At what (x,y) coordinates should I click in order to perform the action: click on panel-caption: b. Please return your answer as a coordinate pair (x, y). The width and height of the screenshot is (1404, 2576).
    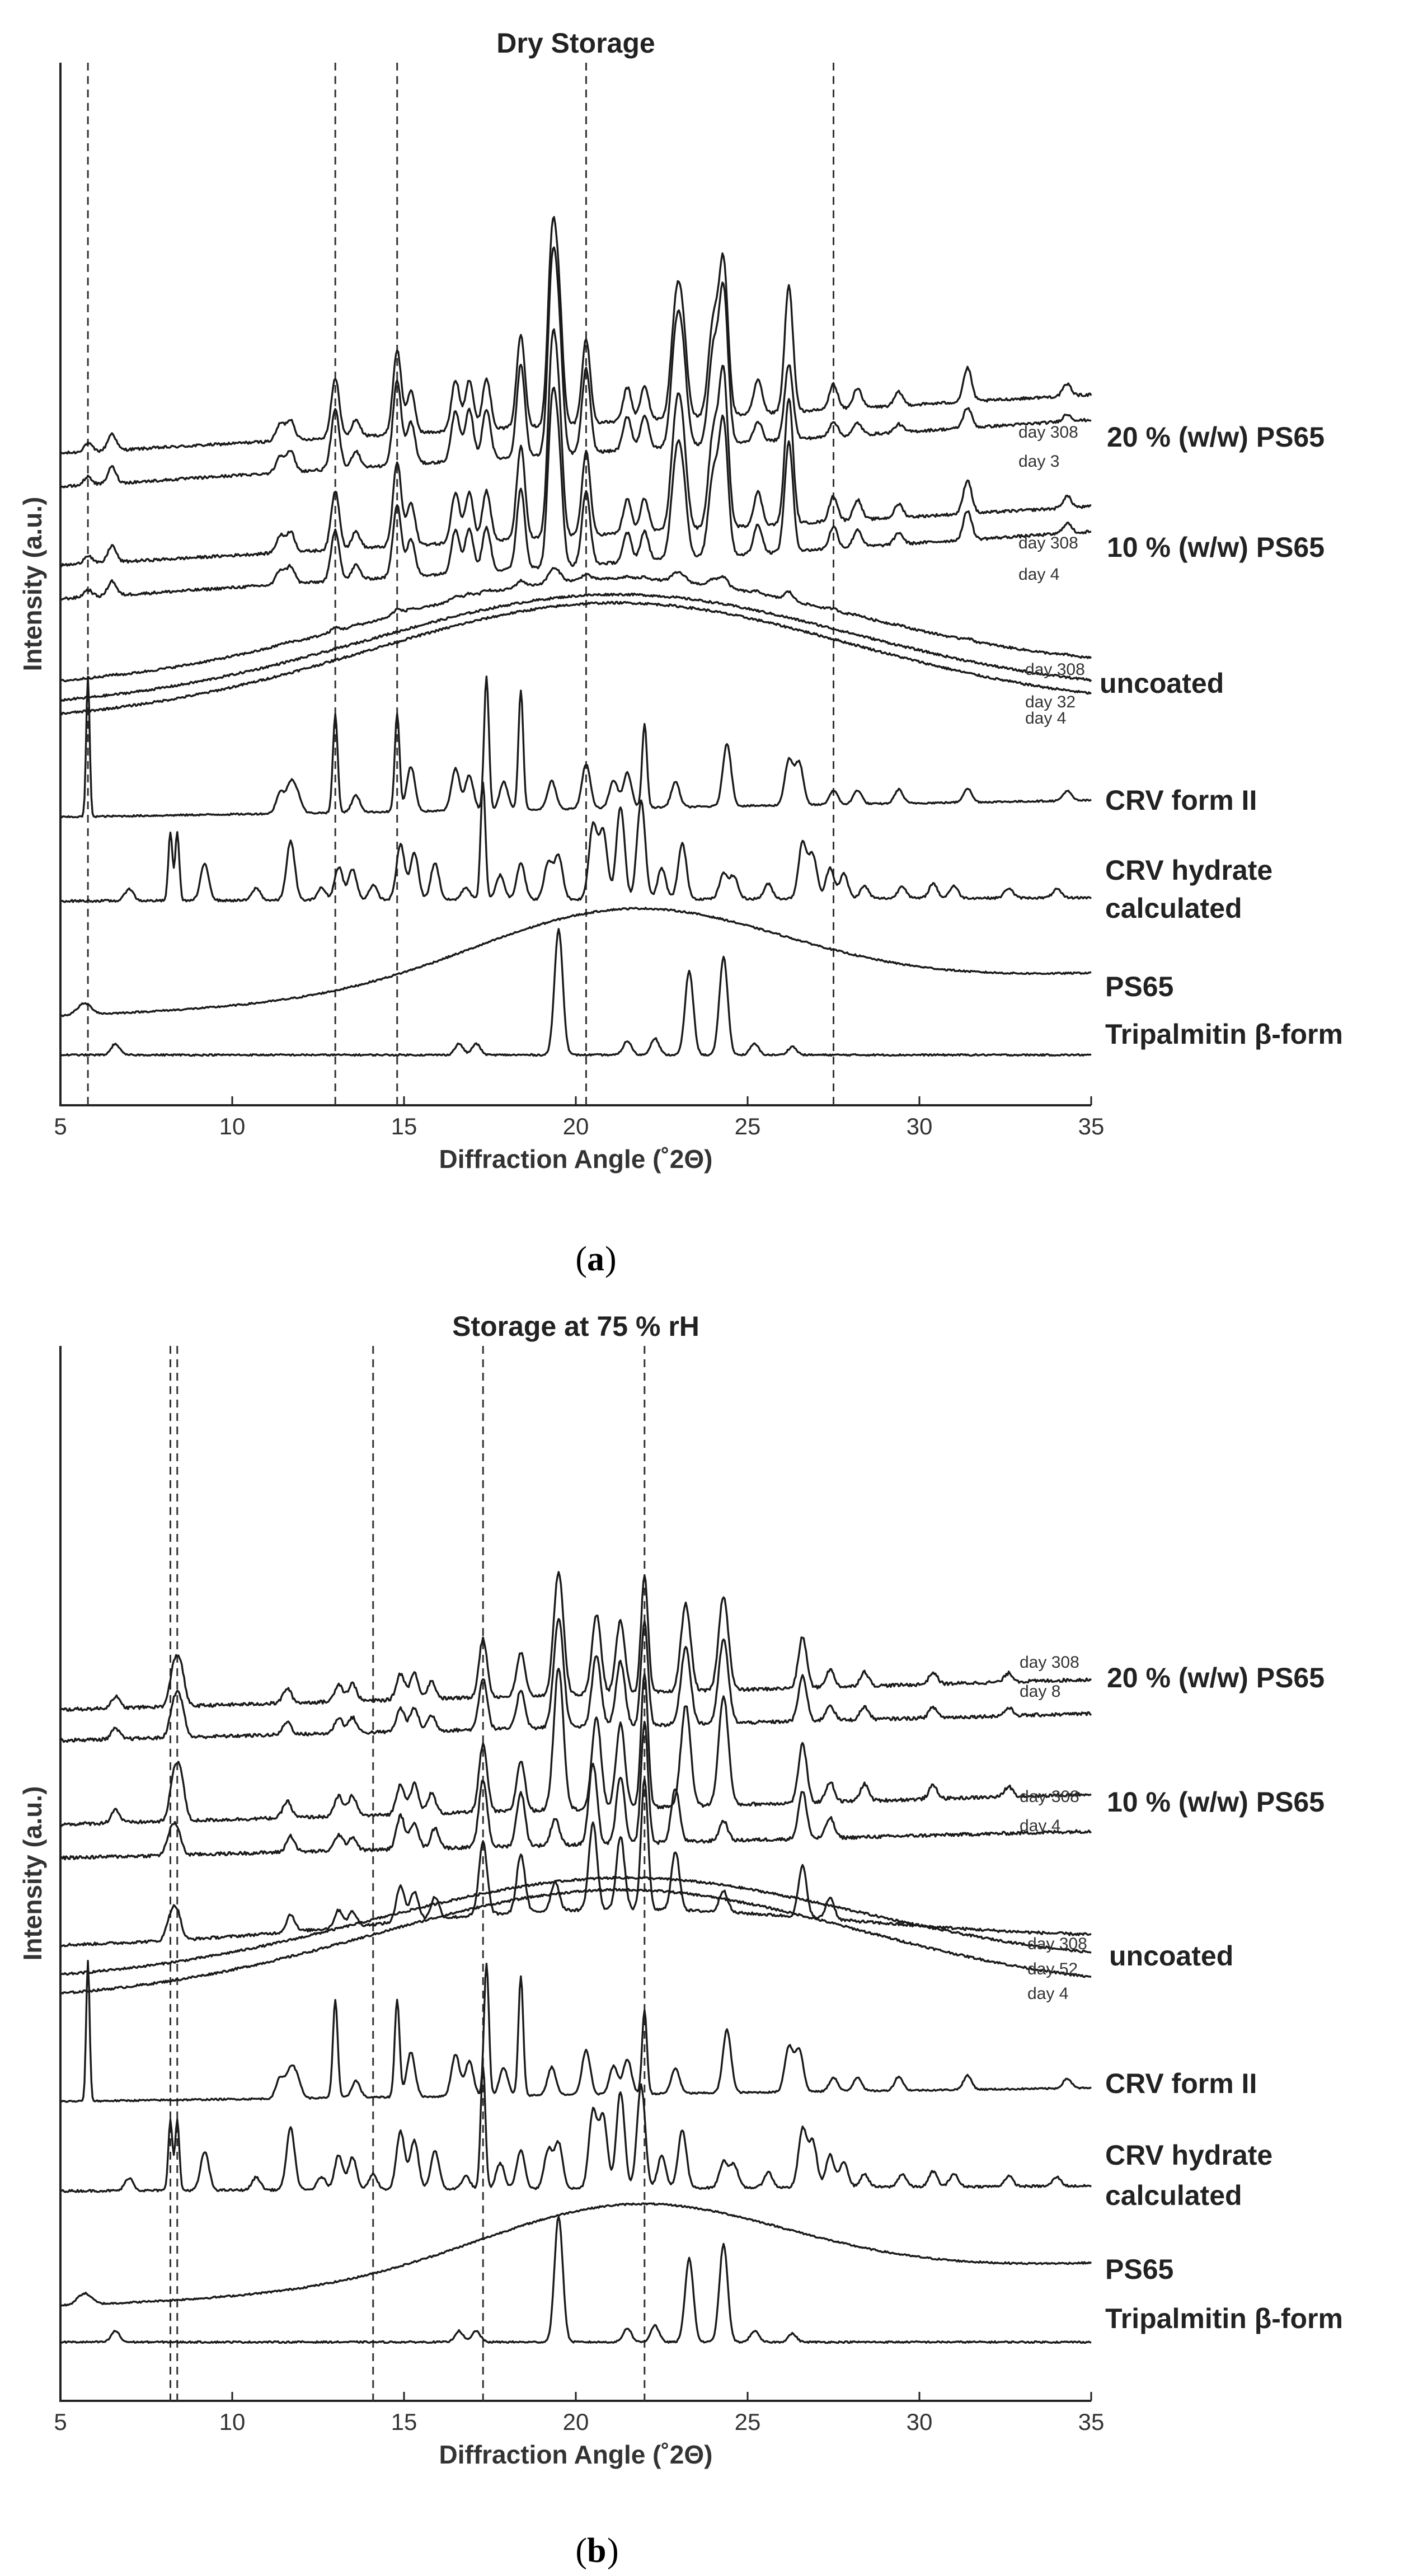
    Looking at the image, I should click on (596, 2551).